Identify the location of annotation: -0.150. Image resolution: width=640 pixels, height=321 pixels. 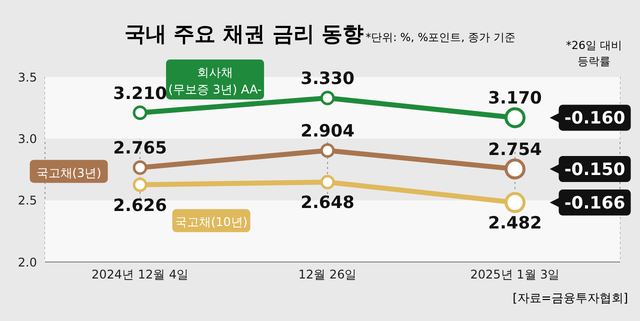
(595, 170).